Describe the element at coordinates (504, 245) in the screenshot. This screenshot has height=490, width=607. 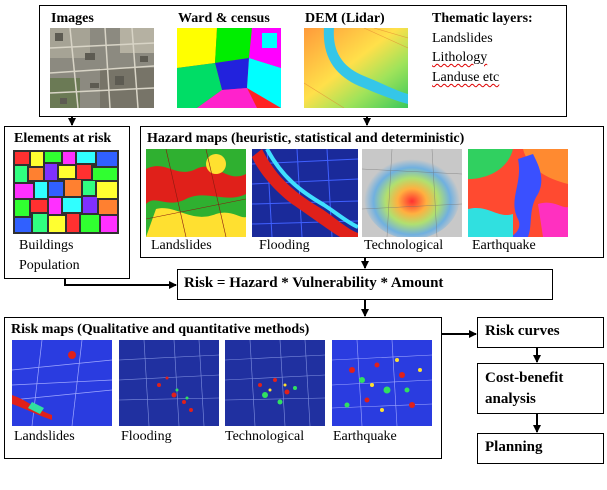
I see `hazard-label-earthquake: Earthquake` at that location.